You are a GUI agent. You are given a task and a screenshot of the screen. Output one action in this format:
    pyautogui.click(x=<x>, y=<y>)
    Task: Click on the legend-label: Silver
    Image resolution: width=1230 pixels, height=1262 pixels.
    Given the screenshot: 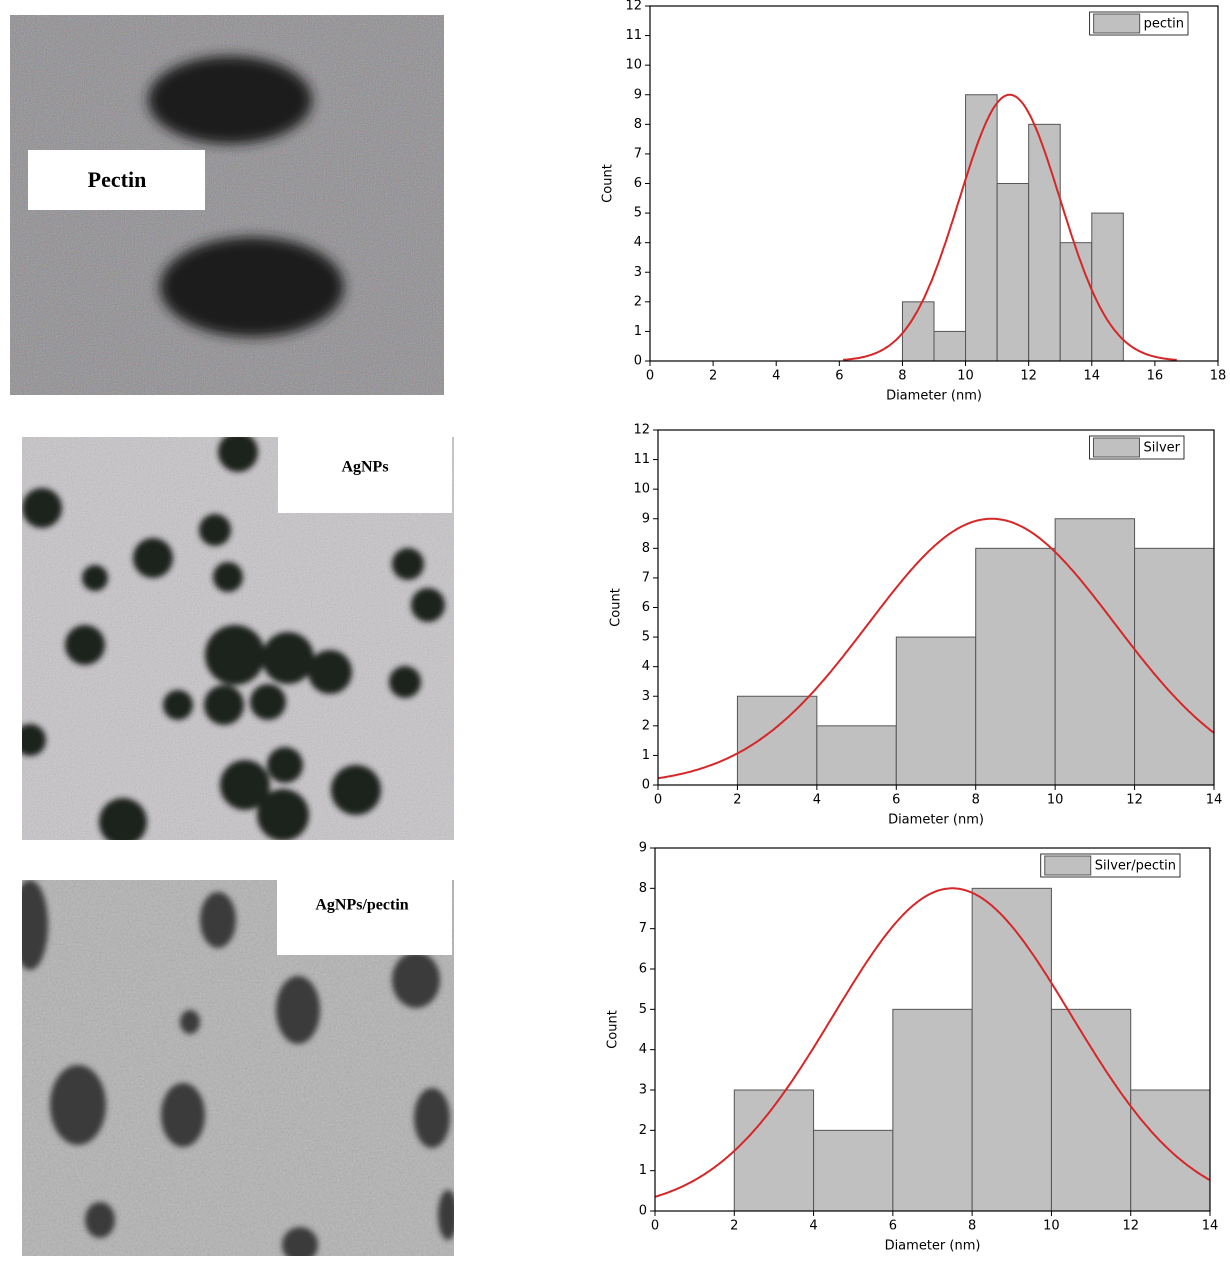 What is the action you would take?
    pyautogui.click(x=1161, y=448)
    